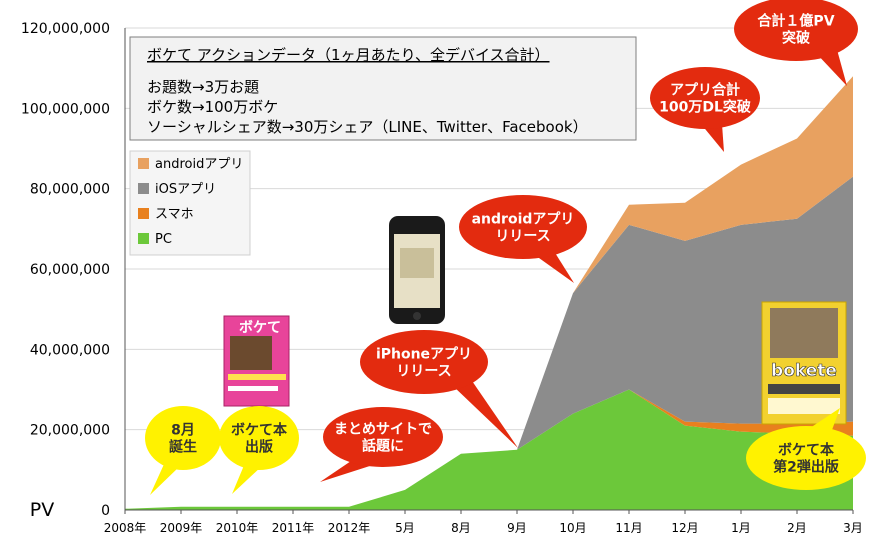  I want to click on x-tick-label: 2009年, so click(181, 528).